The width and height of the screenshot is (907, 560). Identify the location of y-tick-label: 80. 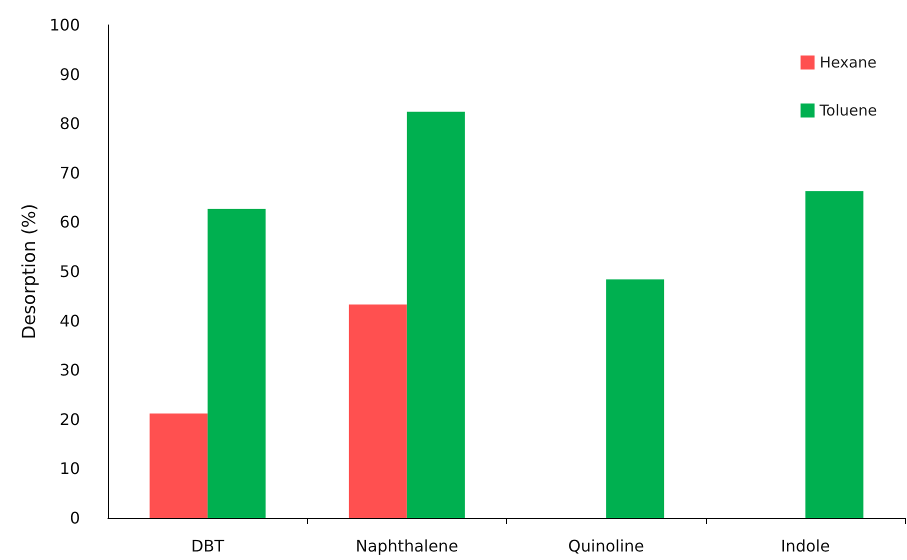
(70, 124).